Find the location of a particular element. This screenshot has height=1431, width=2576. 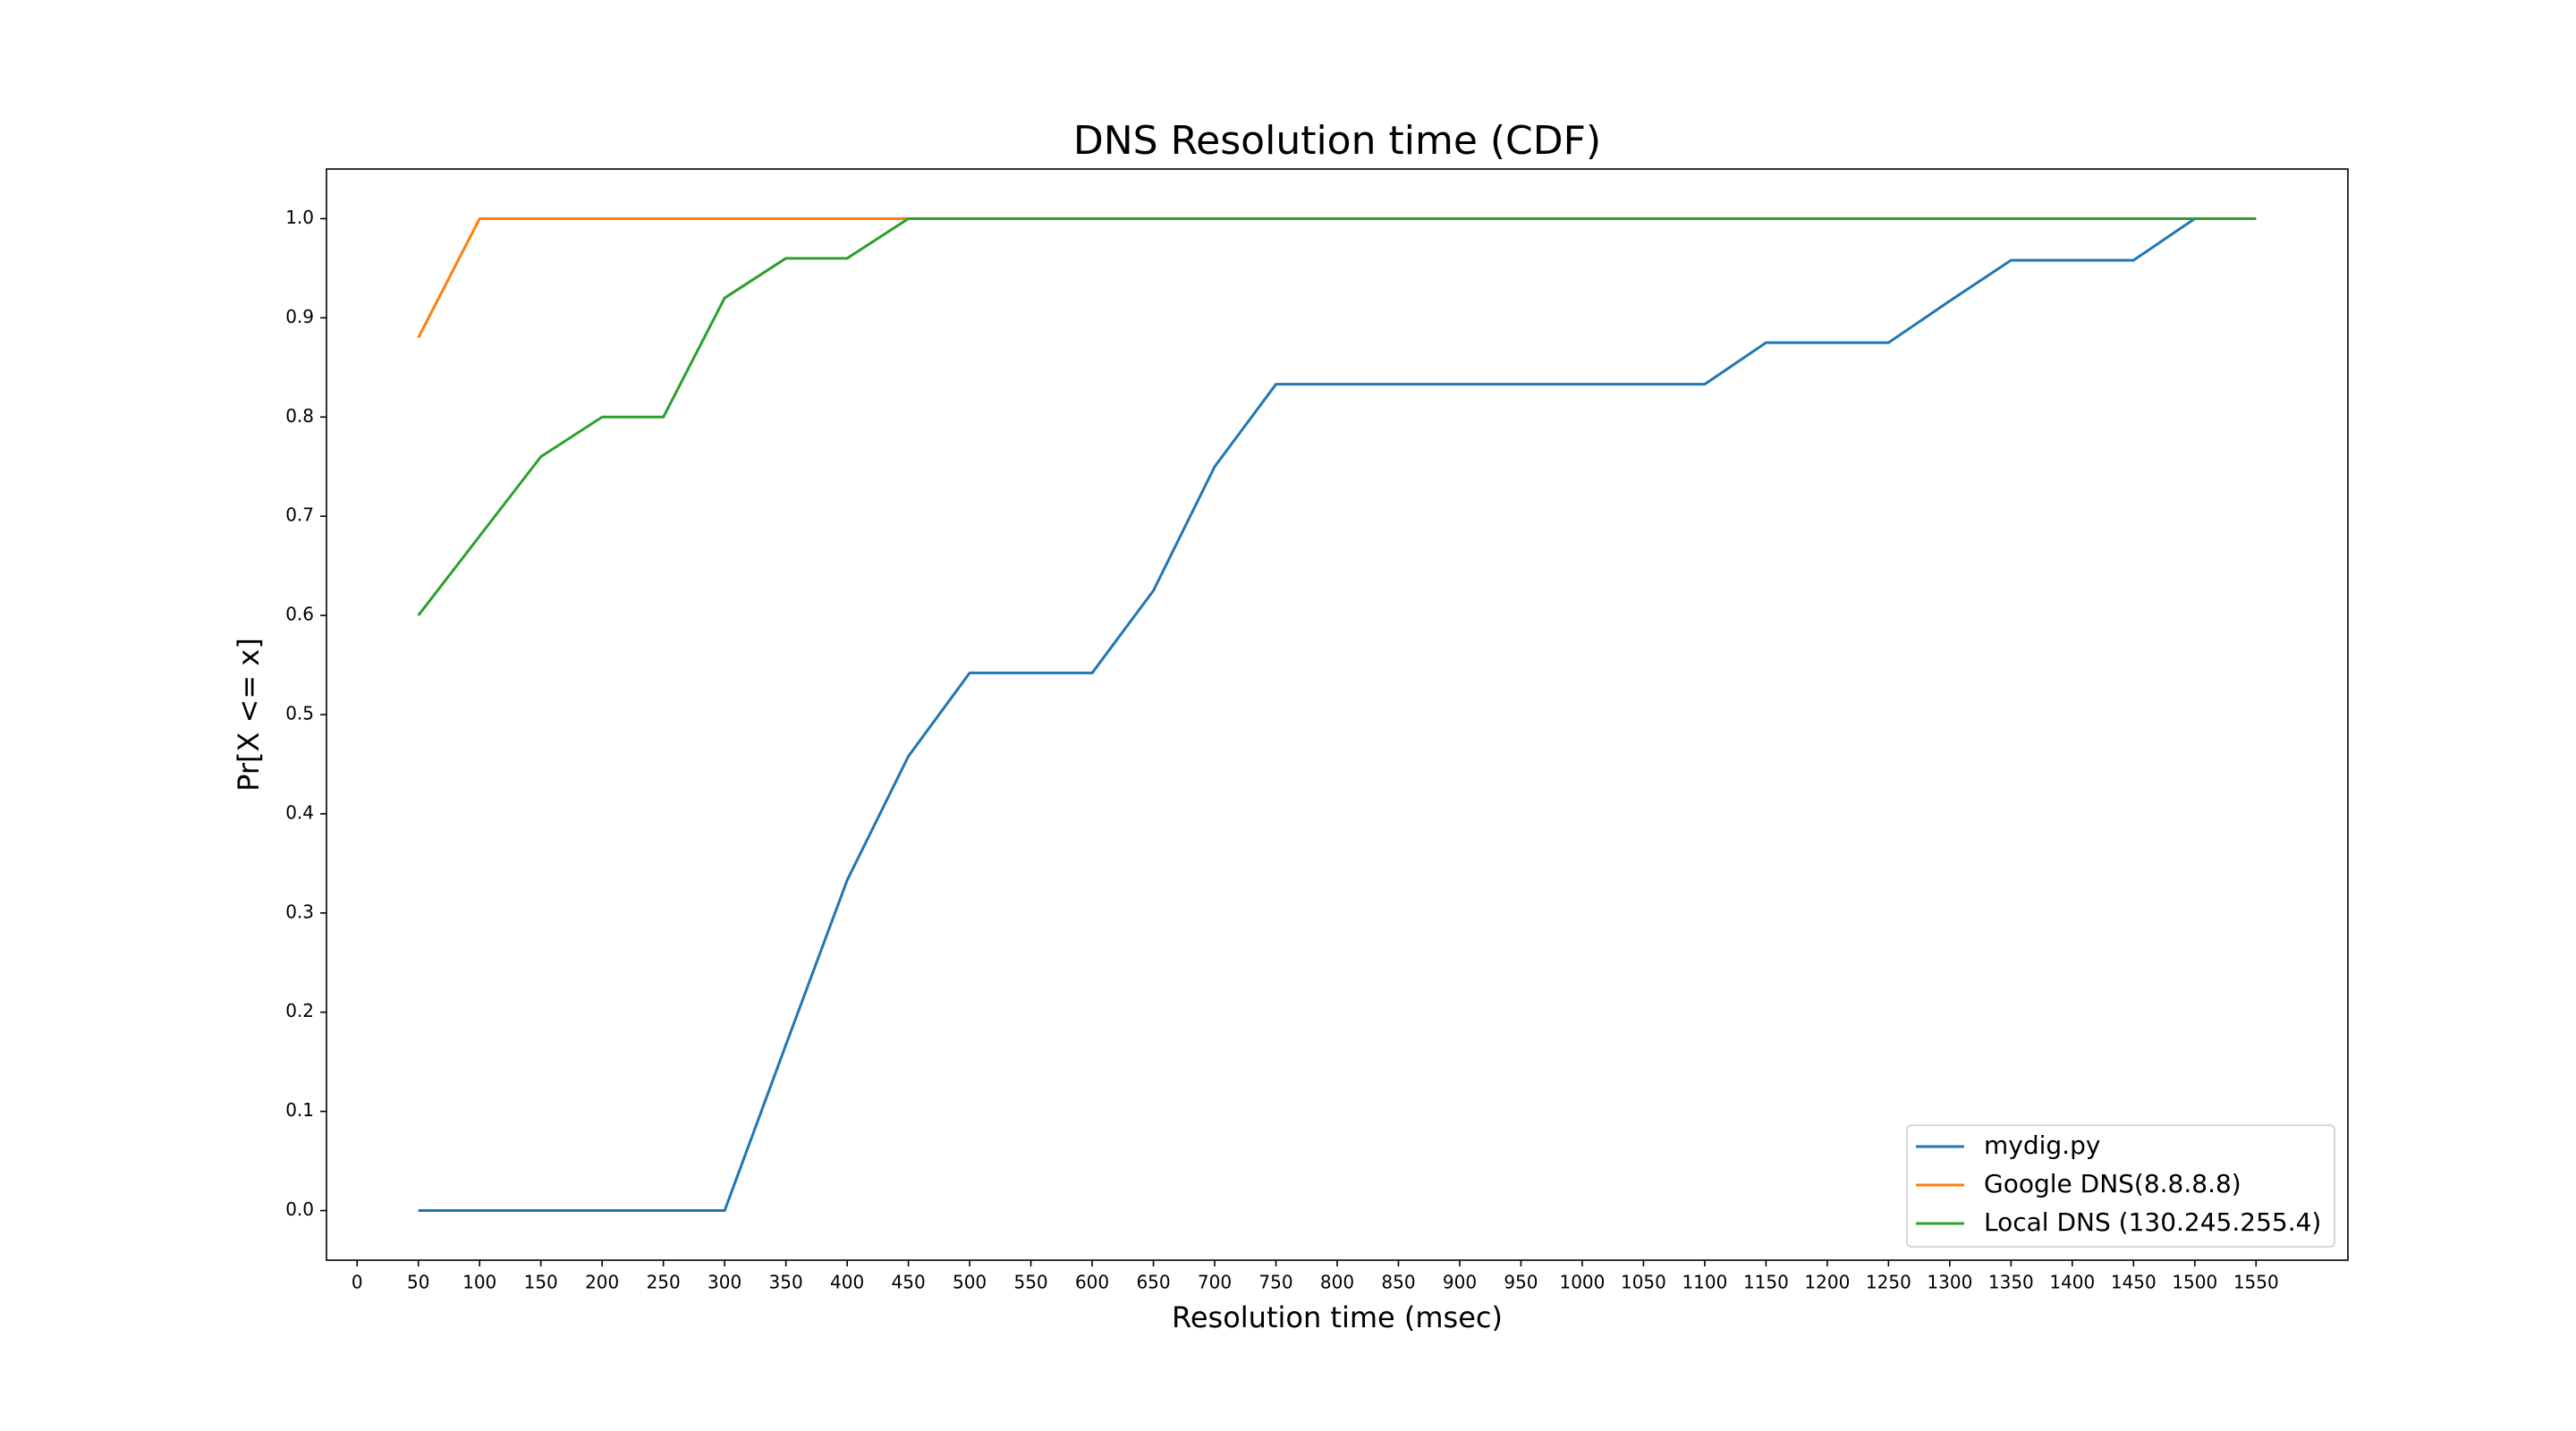

x-tick-label: 350 is located at coordinates (786, 1283).